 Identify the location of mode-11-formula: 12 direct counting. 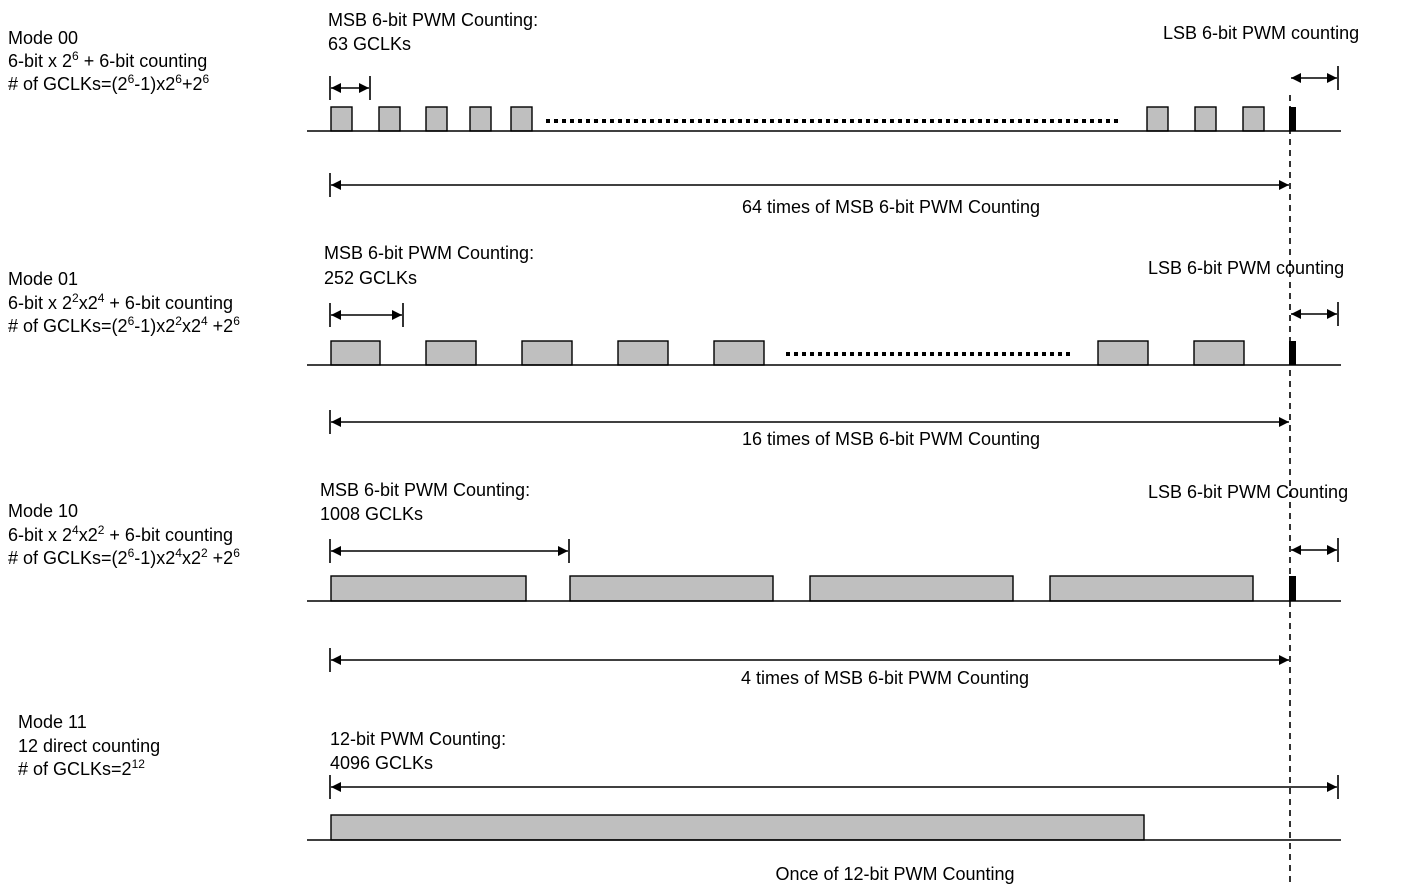
(89, 746).